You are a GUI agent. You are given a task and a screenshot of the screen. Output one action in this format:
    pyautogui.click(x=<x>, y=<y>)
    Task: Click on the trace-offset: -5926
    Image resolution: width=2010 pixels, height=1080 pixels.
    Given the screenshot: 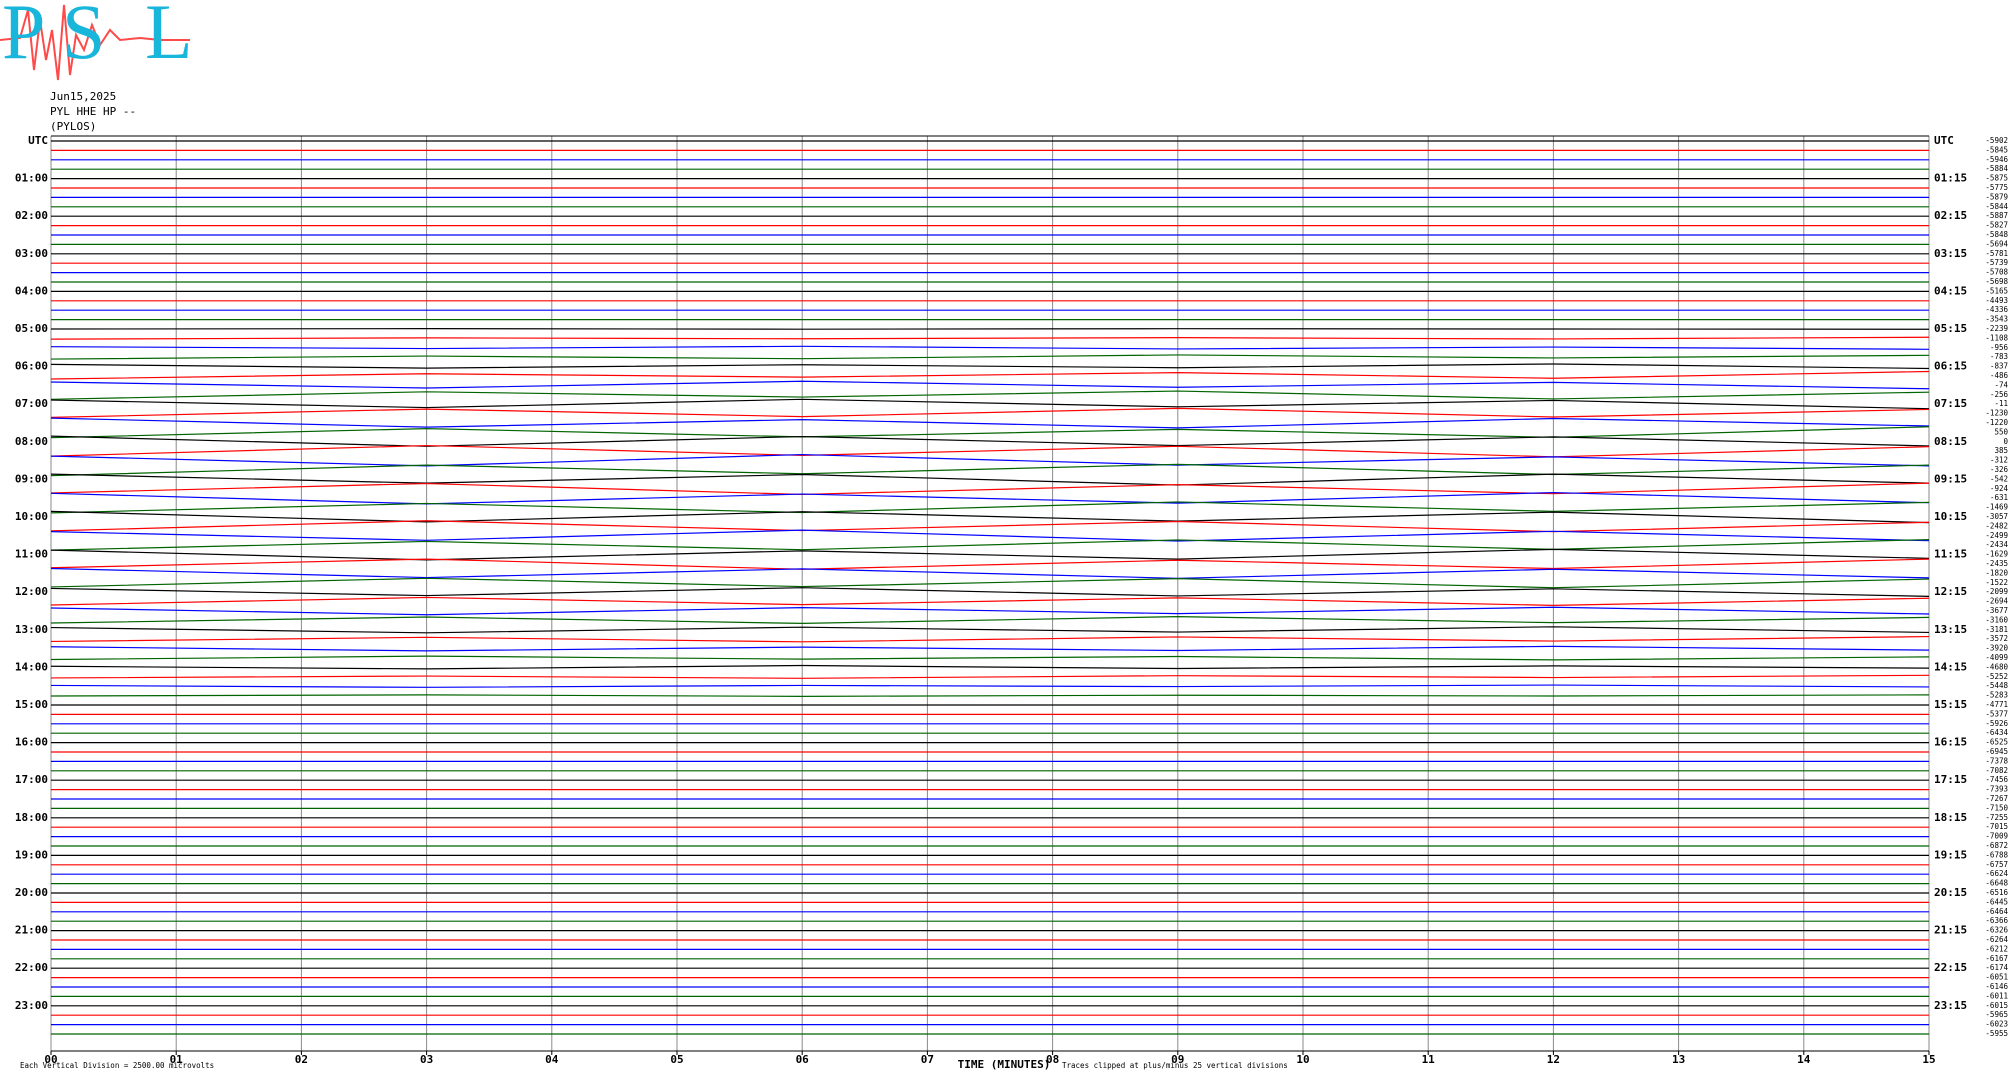 What is the action you would take?
    pyautogui.click(x=1996, y=723)
    